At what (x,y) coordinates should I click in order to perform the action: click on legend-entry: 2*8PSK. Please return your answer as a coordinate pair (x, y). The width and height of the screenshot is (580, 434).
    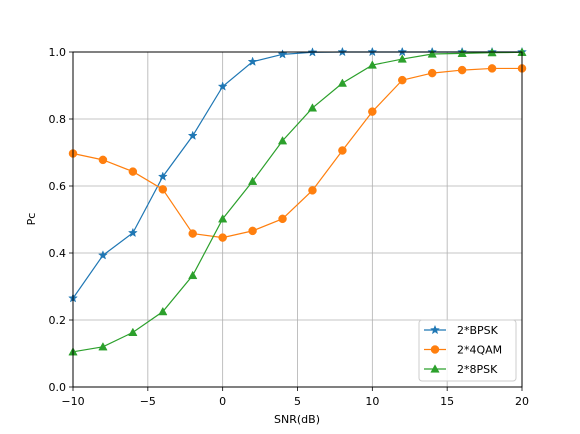
    Looking at the image, I should click on (461, 369).